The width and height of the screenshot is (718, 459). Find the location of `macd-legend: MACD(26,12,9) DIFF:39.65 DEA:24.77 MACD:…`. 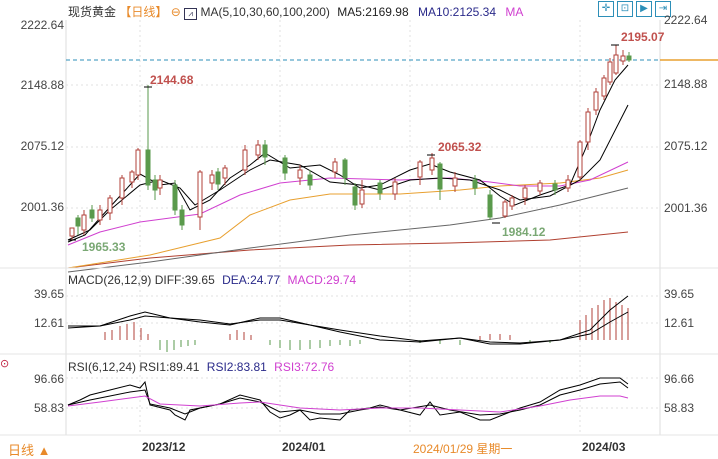

macd-legend: MACD(26,12,9) DIFF:39.65 DEA:24.77 MACD:… is located at coordinates (212, 280).